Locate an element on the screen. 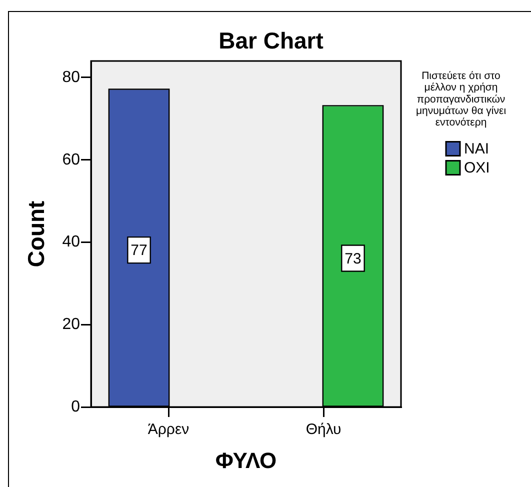 This screenshot has height=487, width=531. legend-label: ΟΧΙ is located at coordinates (477, 167).